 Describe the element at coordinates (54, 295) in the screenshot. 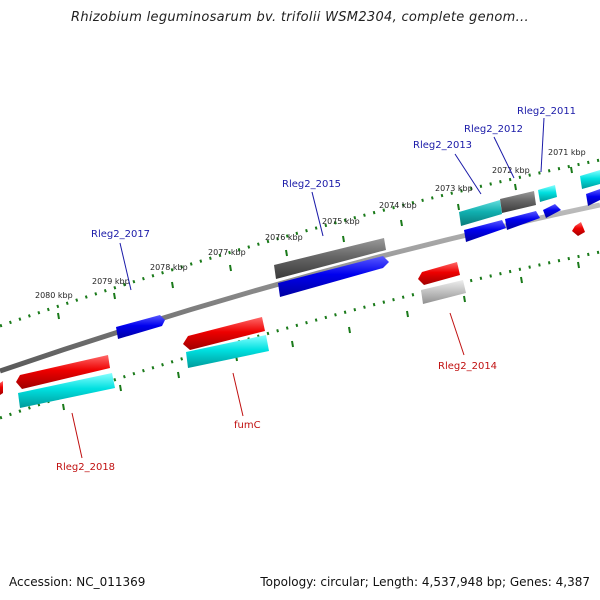

I see `tick-label-2080: 2080 kbp` at that location.